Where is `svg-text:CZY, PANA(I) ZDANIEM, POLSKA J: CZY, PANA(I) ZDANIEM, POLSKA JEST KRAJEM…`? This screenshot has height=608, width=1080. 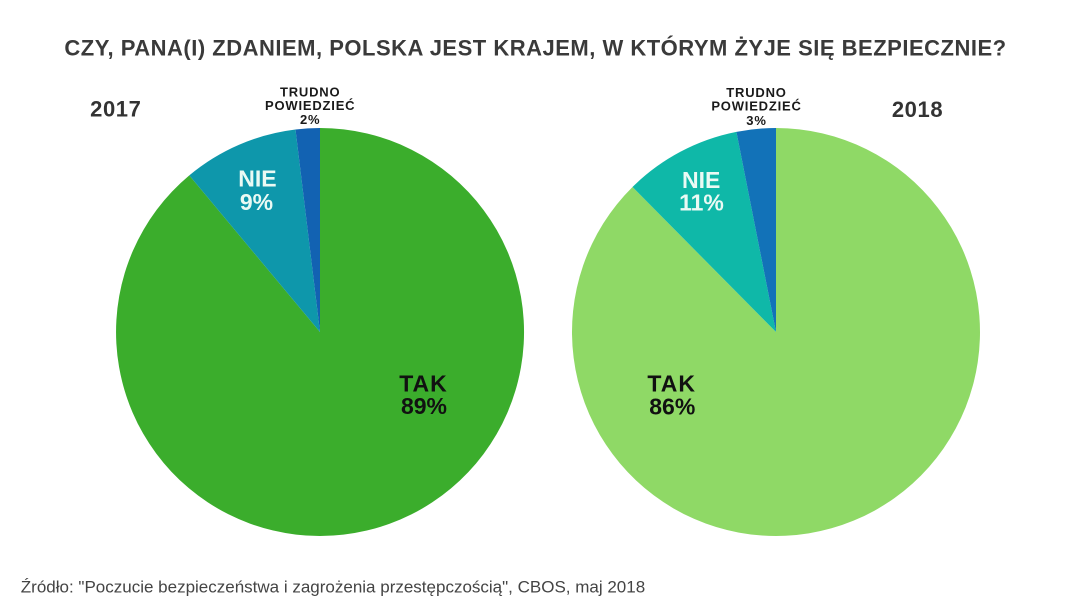 svg-text:CZY, PANA(I) ZDANIEM, POLSKA J: CZY, PANA(I) ZDANIEM, POLSKA JEST KRAJEM… is located at coordinates (535, 47).